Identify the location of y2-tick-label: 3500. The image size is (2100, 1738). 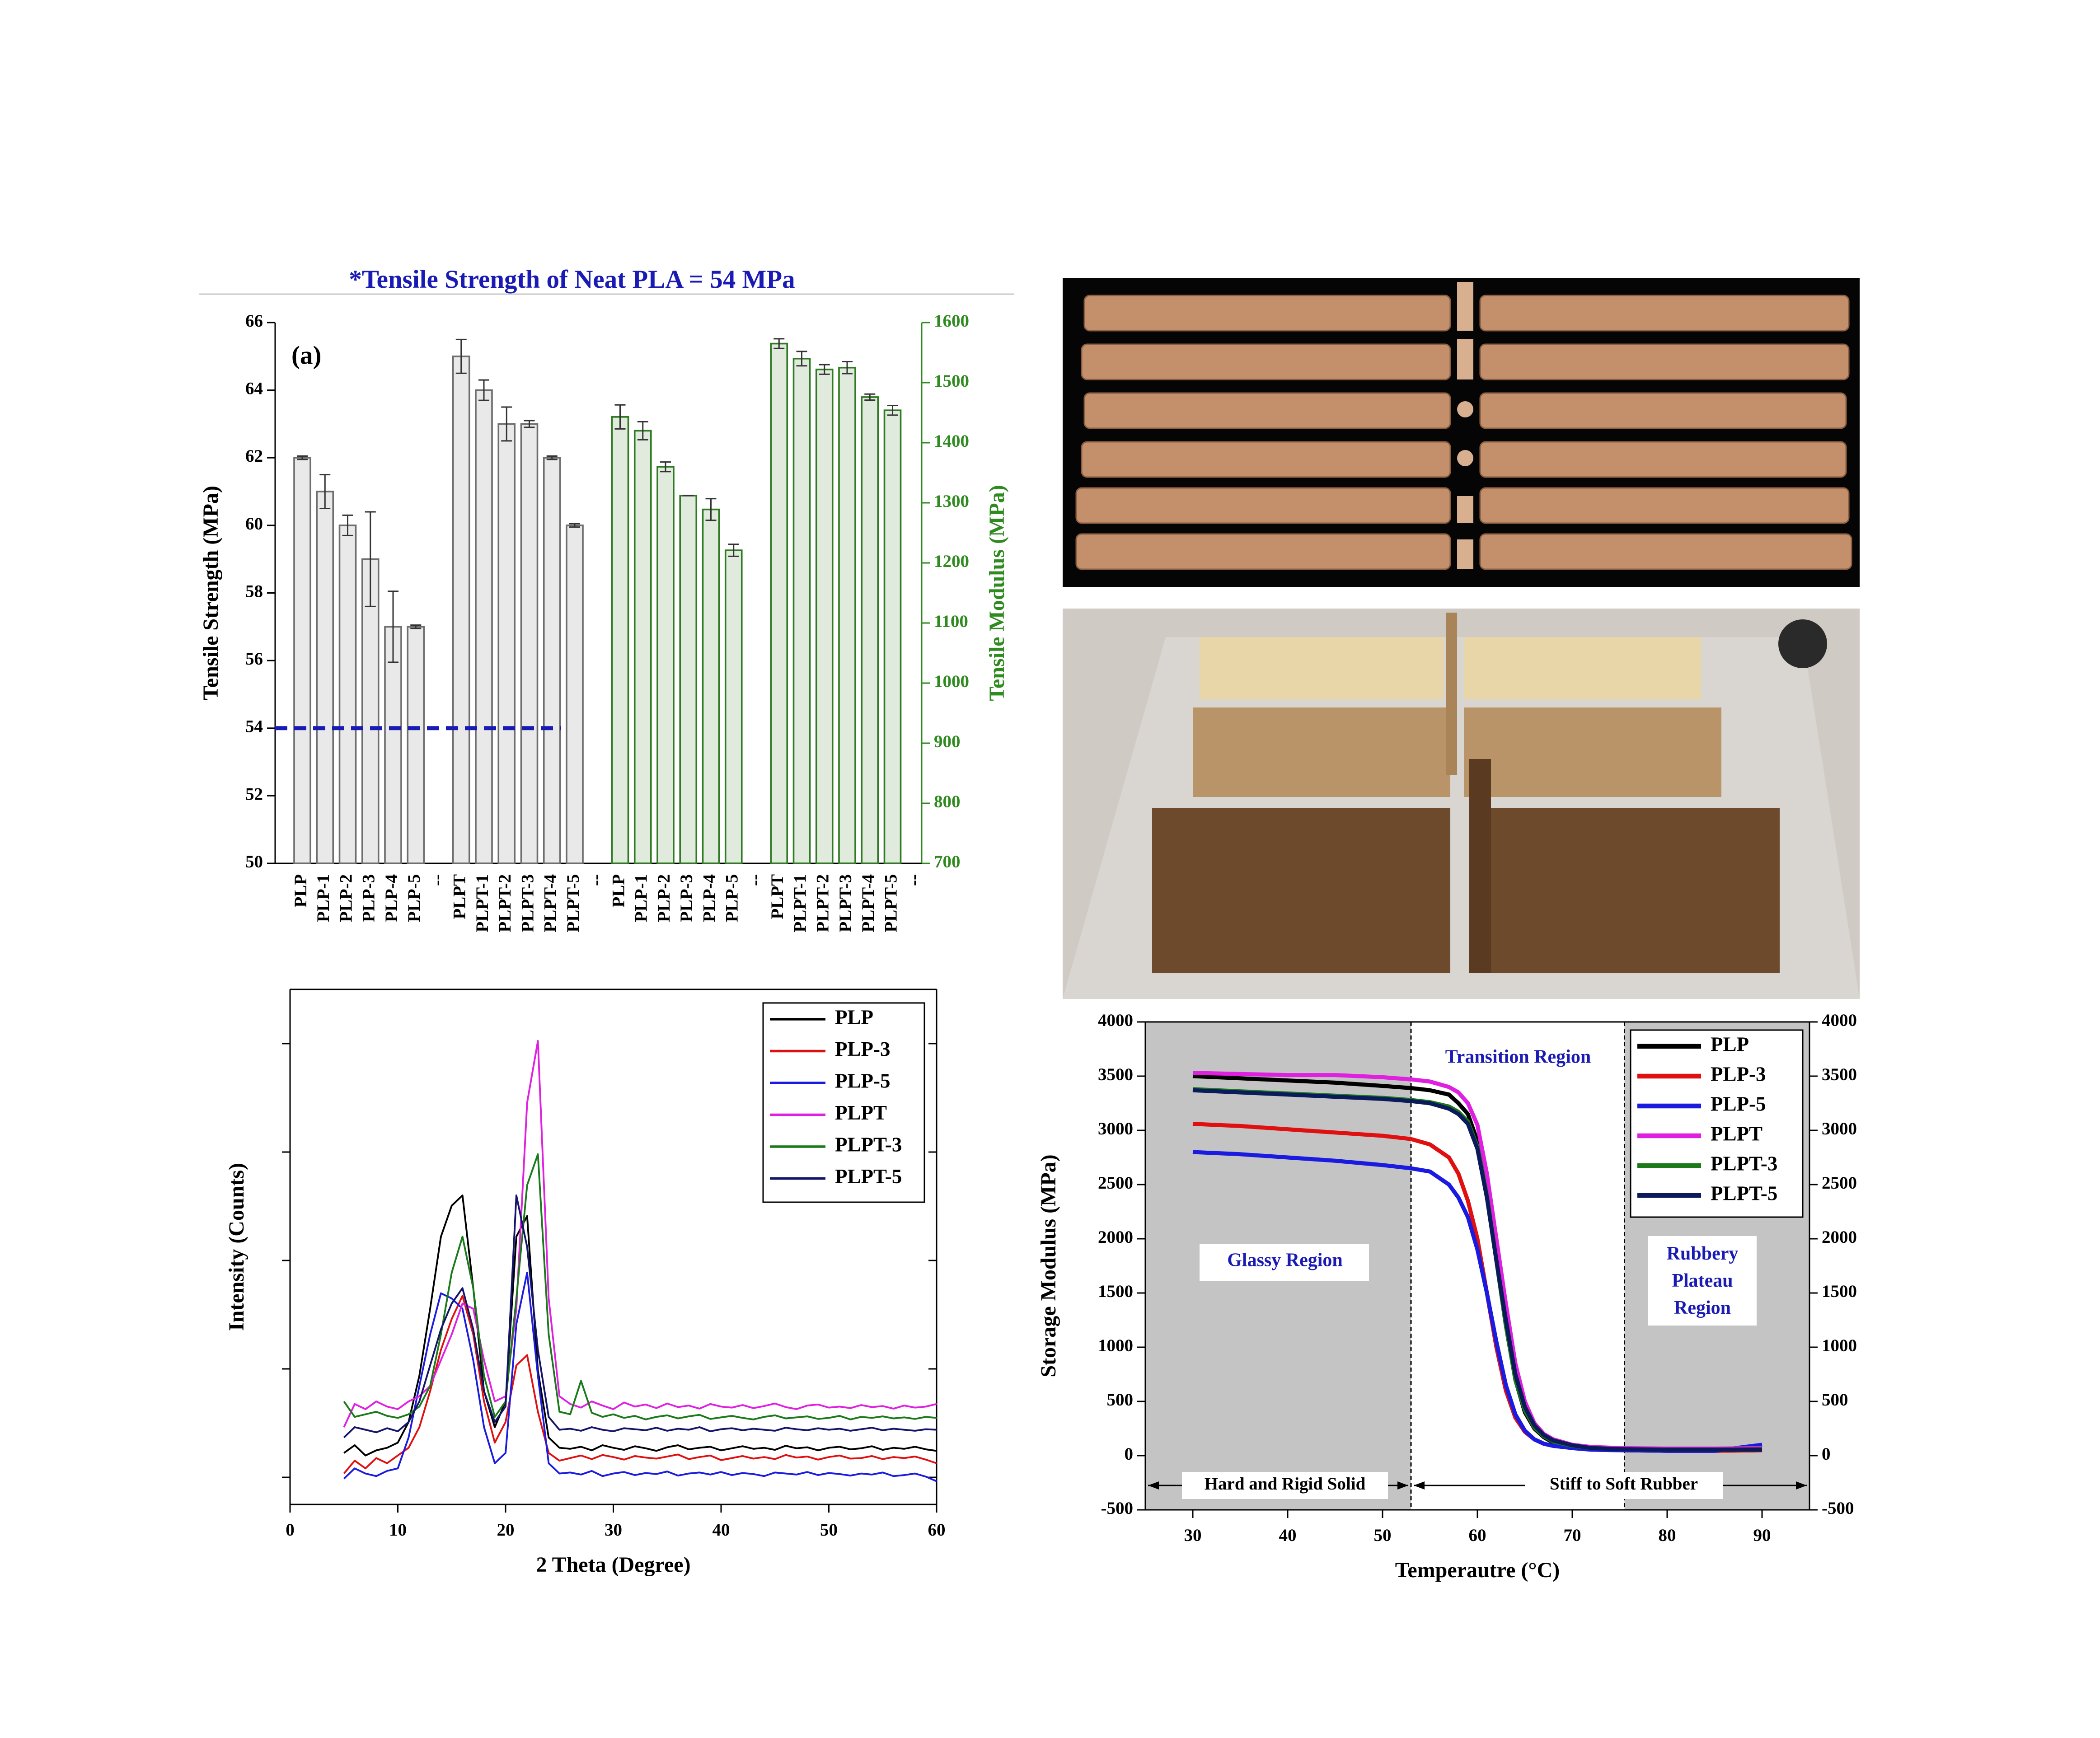
(1839, 1074).